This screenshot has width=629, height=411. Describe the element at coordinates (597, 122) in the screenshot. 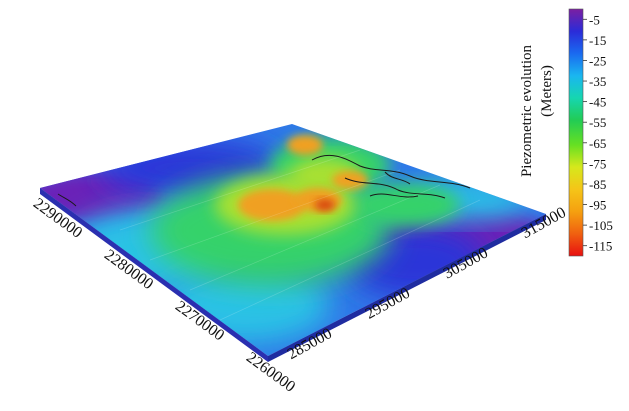

I see `colorbar-tick-label: -55` at that location.